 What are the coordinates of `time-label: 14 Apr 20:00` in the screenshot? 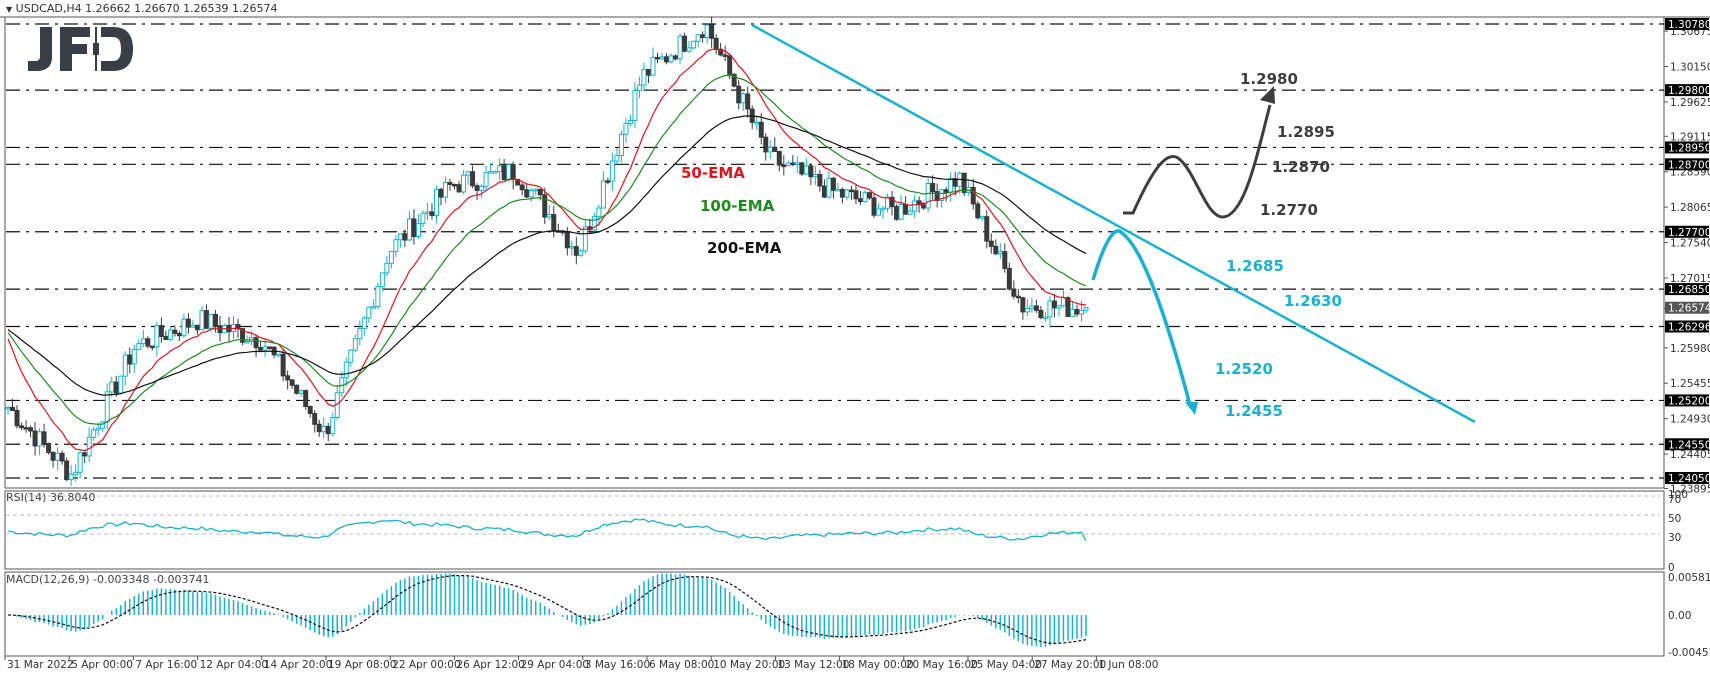 It's located at (298, 665).